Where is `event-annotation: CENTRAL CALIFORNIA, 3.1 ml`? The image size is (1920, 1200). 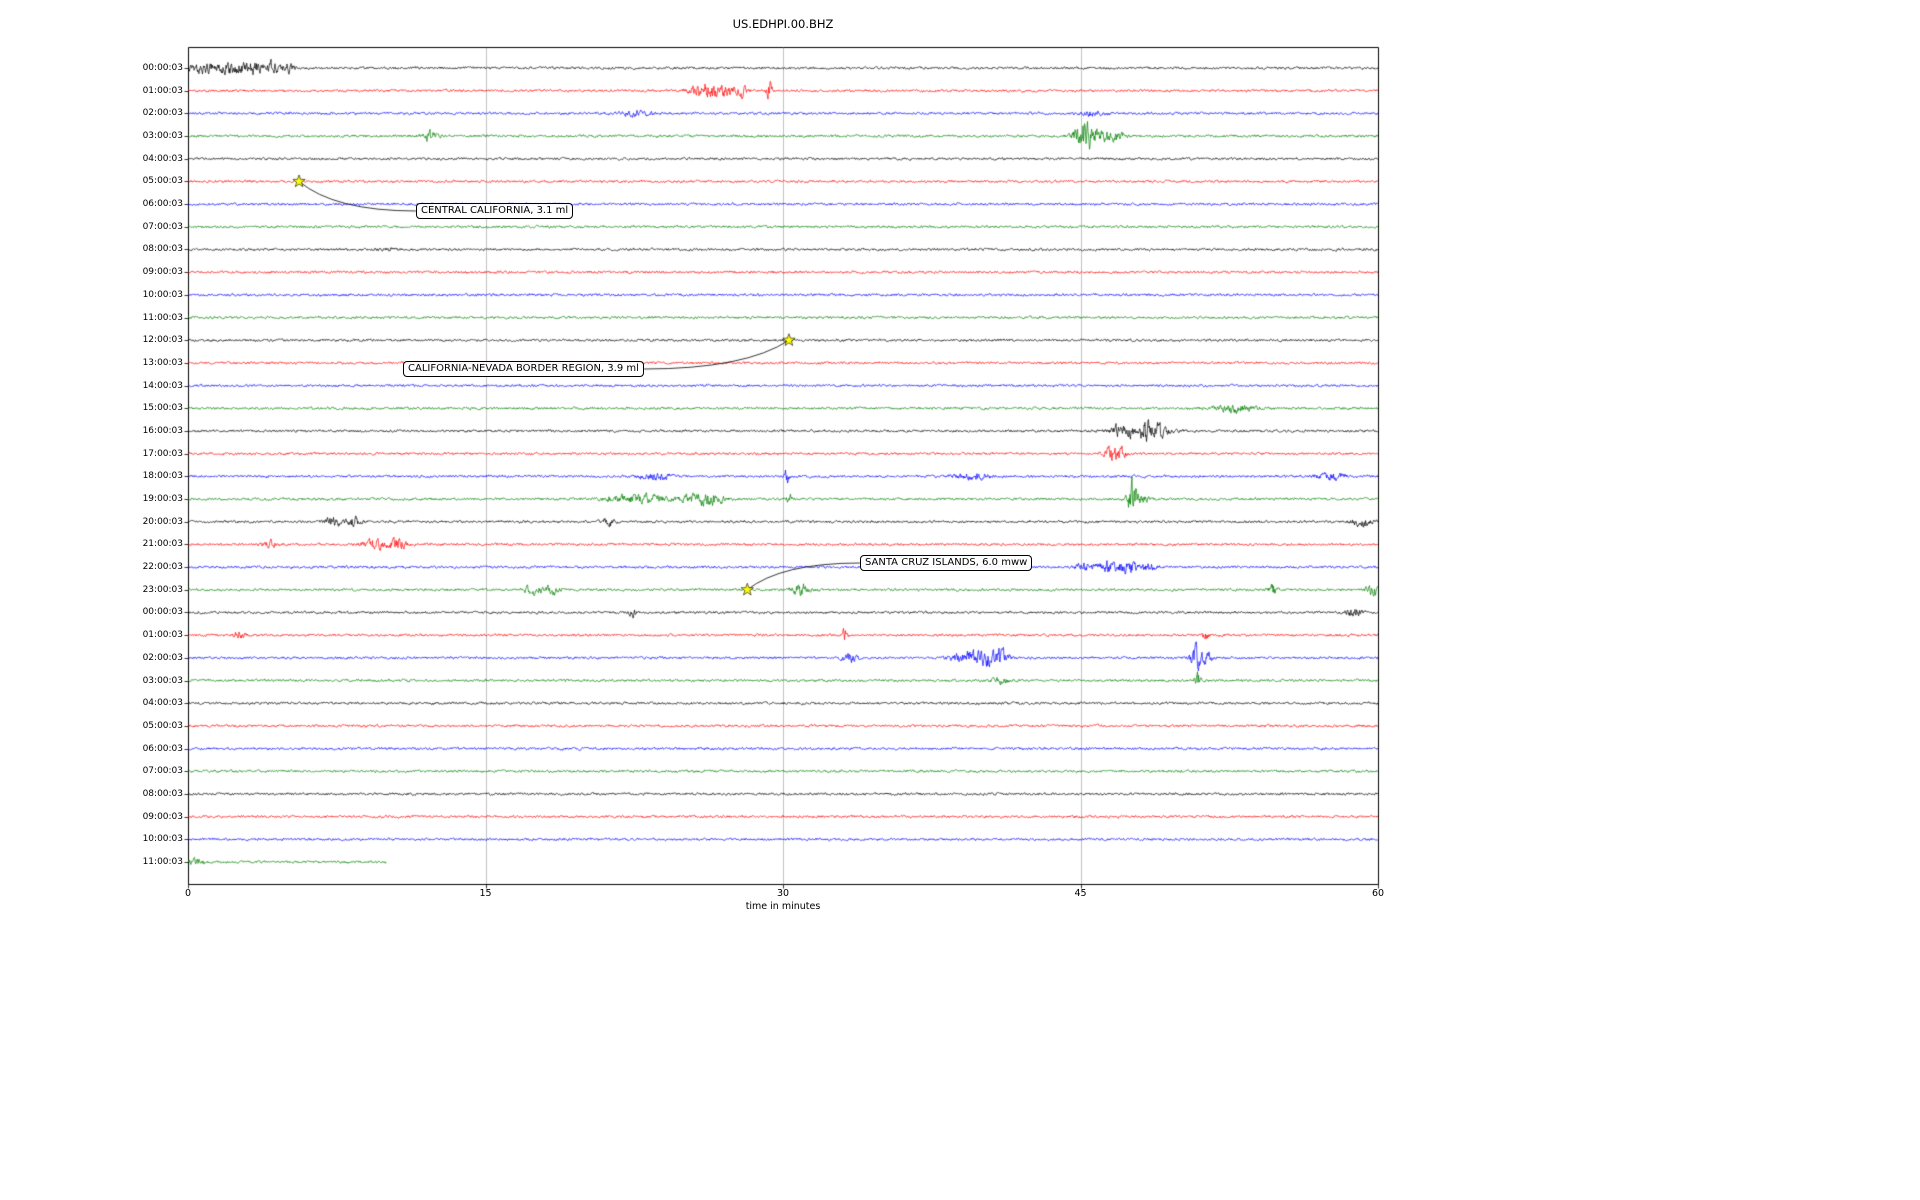 event-annotation: CENTRAL CALIFORNIA, 3.1 ml is located at coordinates (495, 211).